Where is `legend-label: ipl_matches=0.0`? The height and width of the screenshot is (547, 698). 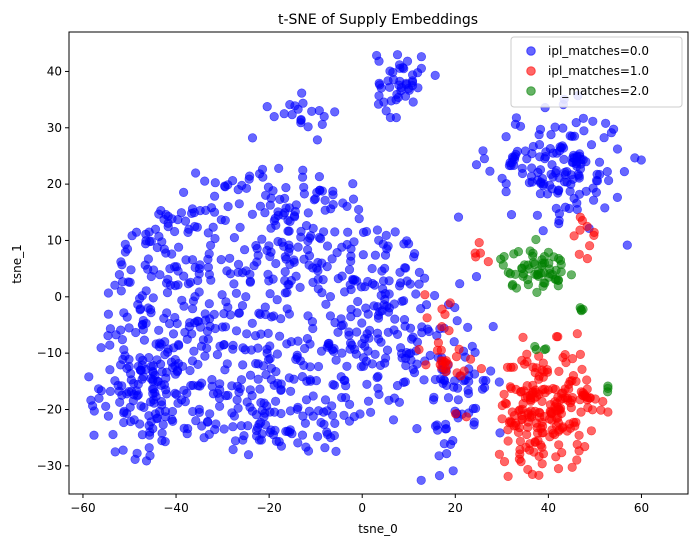
legend-label: ipl_matches=0.0 is located at coordinates (598, 51).